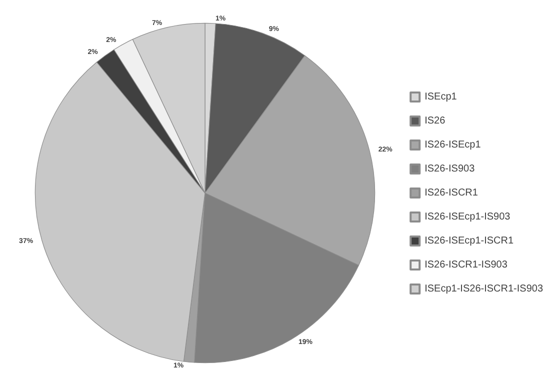 The height and width of the screenshot is (386, 550). Describe the element at coordinates (451, 193) in the screenshot. I see `legend-label: IS26-ISCR1` at that location.